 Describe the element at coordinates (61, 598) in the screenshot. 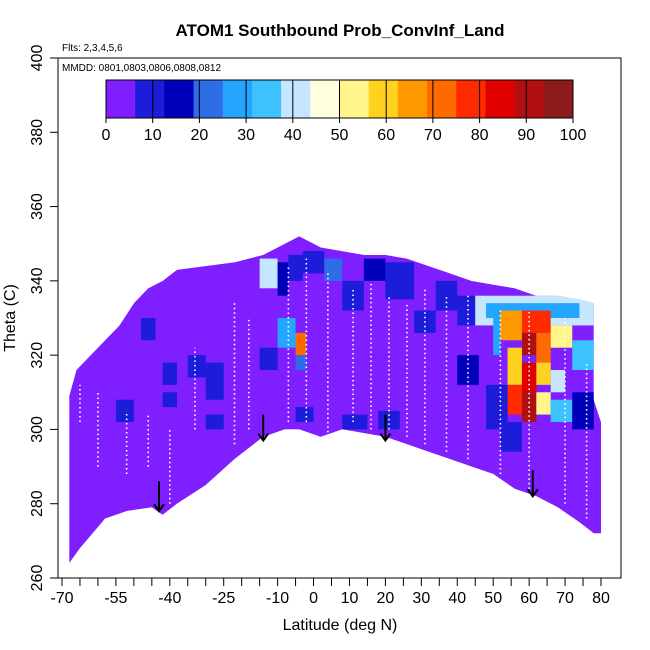

I see `x-tick-label: -70` at that location.